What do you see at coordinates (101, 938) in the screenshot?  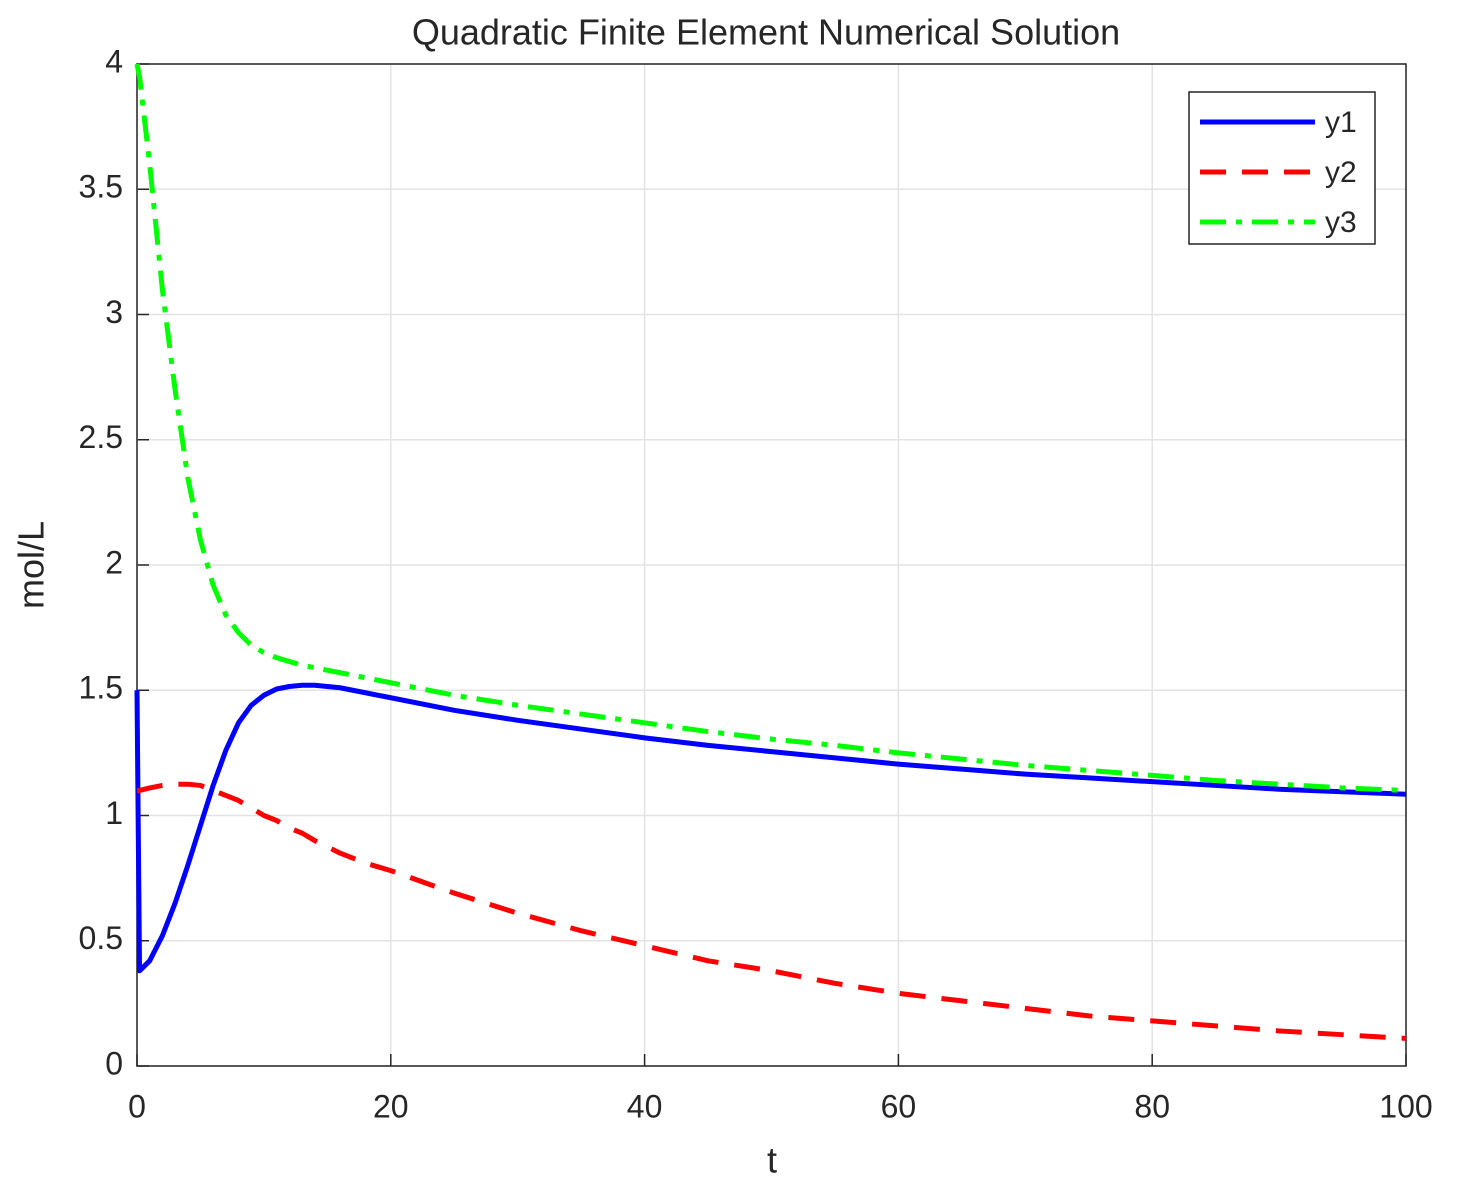 I see `y-tick-label: 0.5` at bounding box center [101, 938].